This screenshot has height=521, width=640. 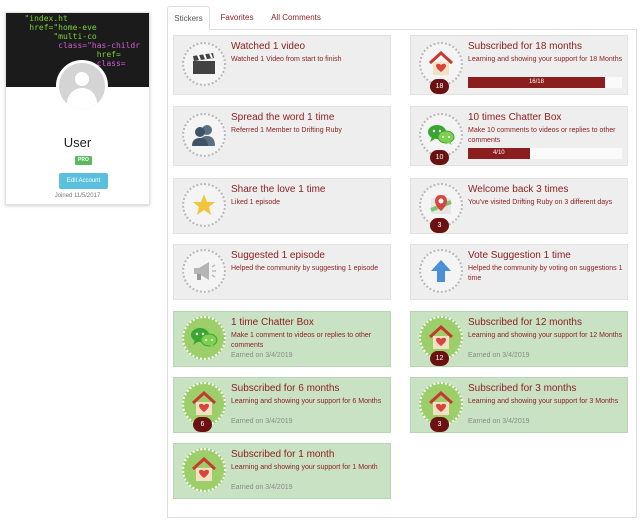 I want to click on progress-fill: 4/10, so click(x=499, y=153).